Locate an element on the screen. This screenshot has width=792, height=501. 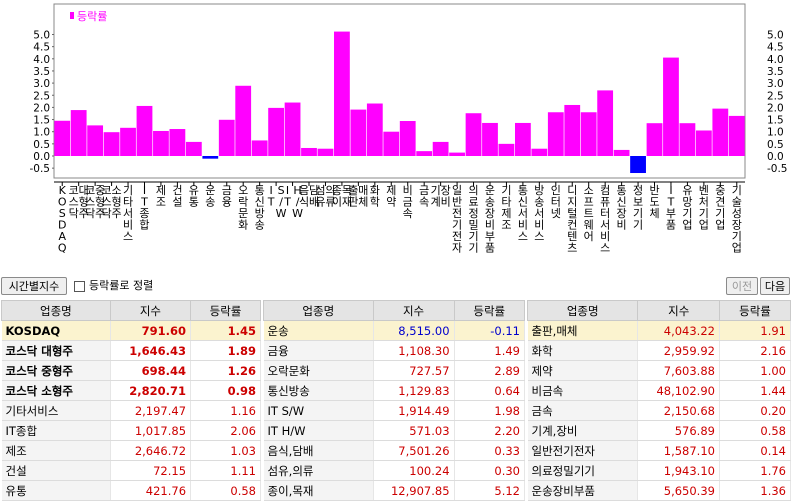
cell-rate: 1.36 is located at coordinates (755, 490).